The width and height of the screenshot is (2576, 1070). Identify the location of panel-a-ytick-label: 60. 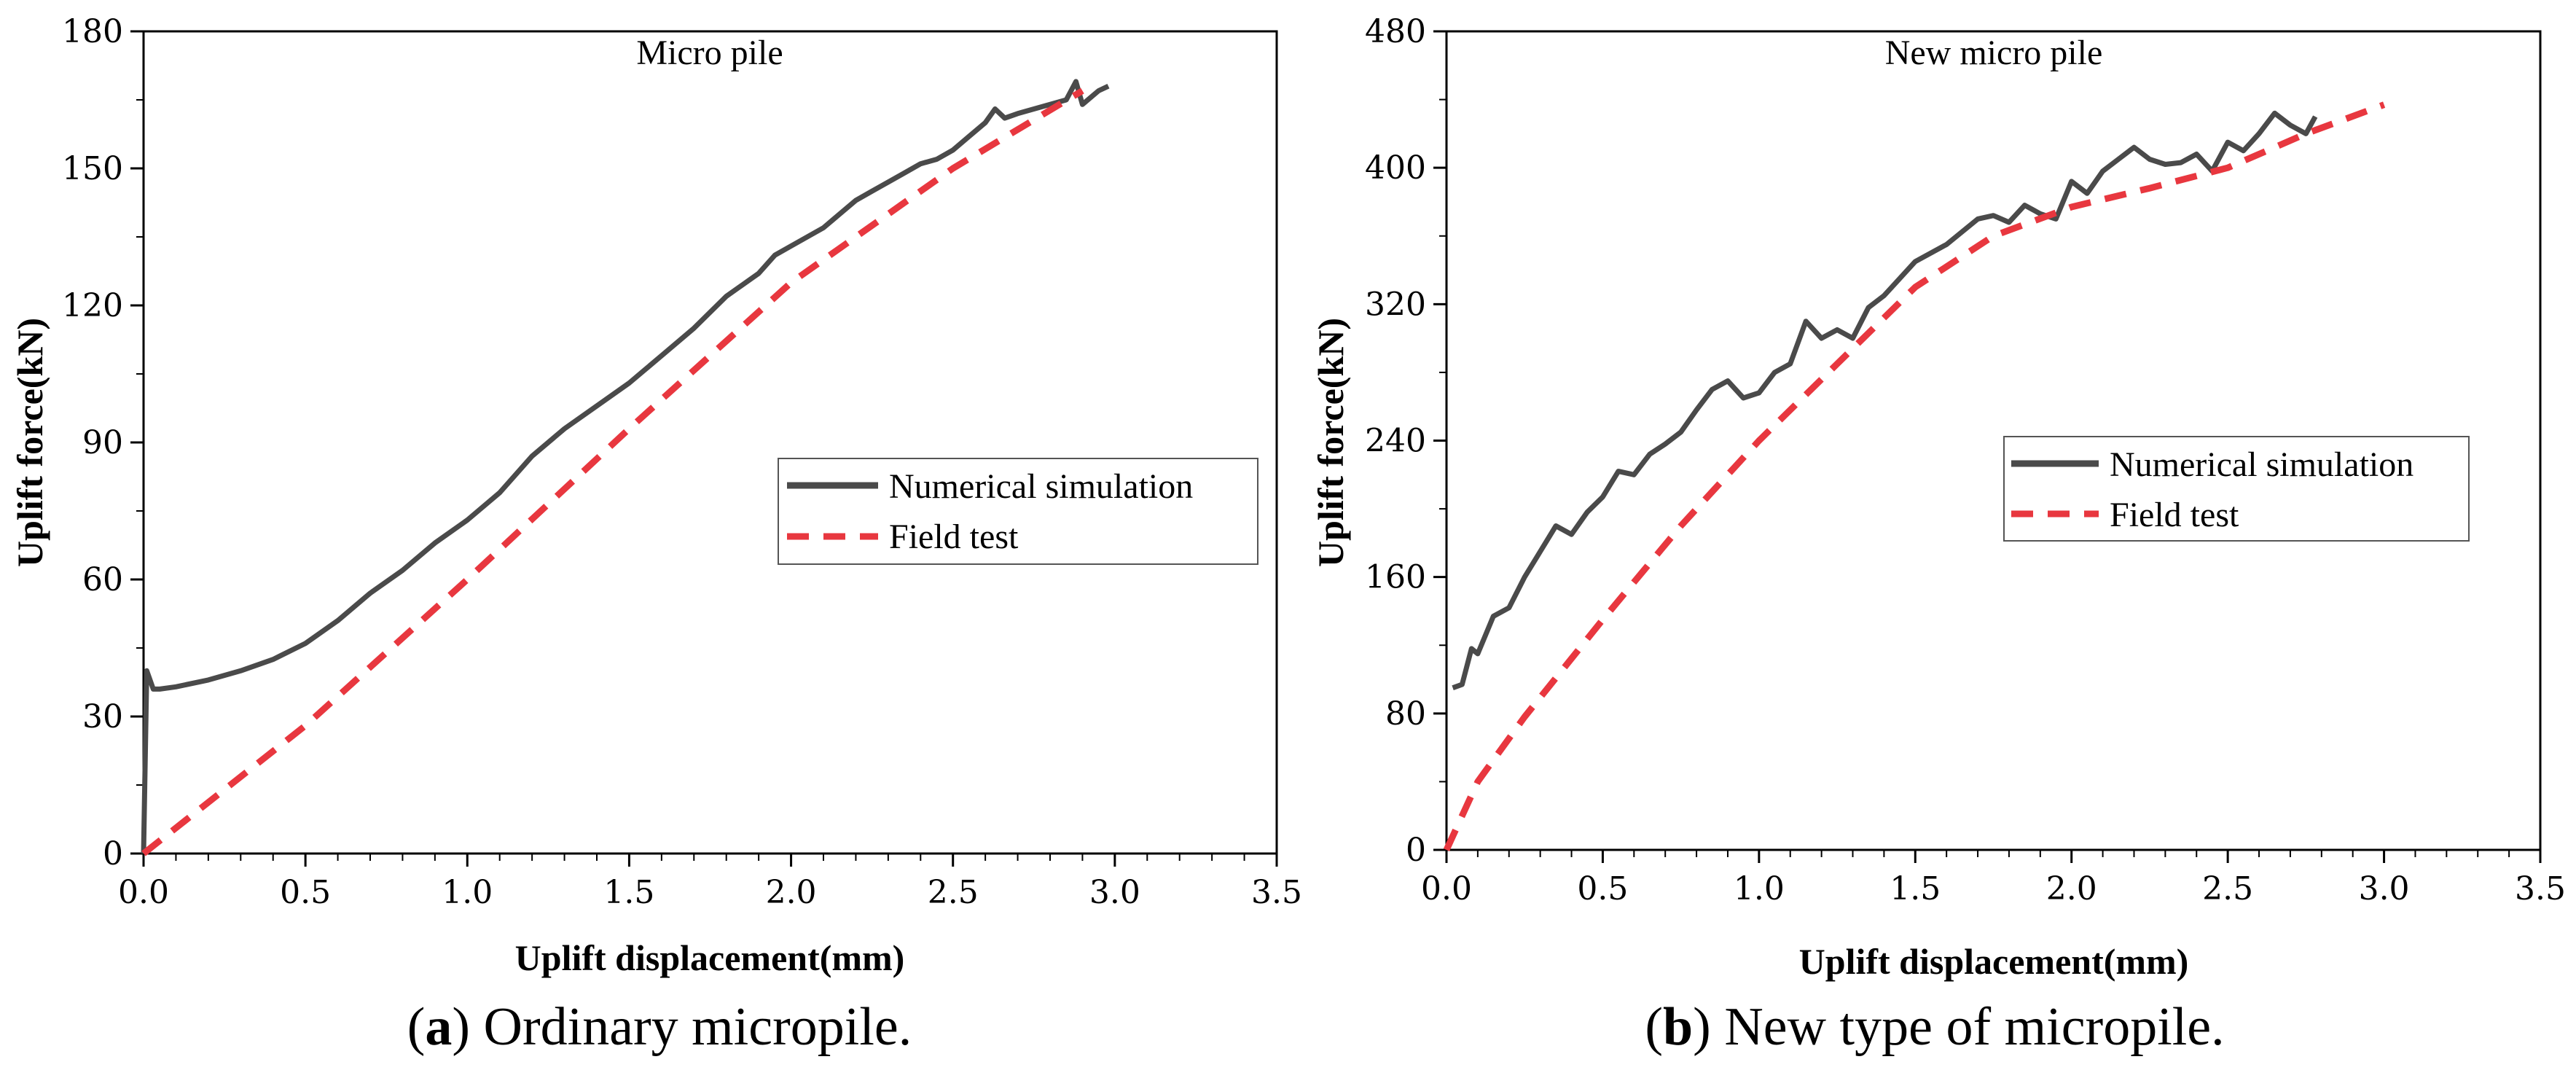
(102, 579).